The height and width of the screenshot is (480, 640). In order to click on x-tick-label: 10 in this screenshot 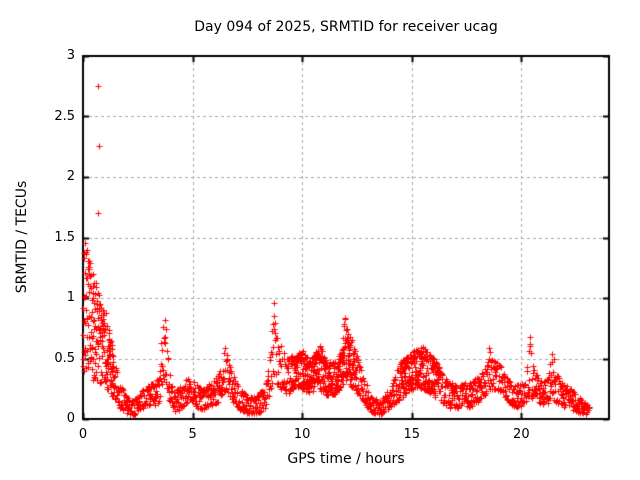, I will do `click(302, 434)`.